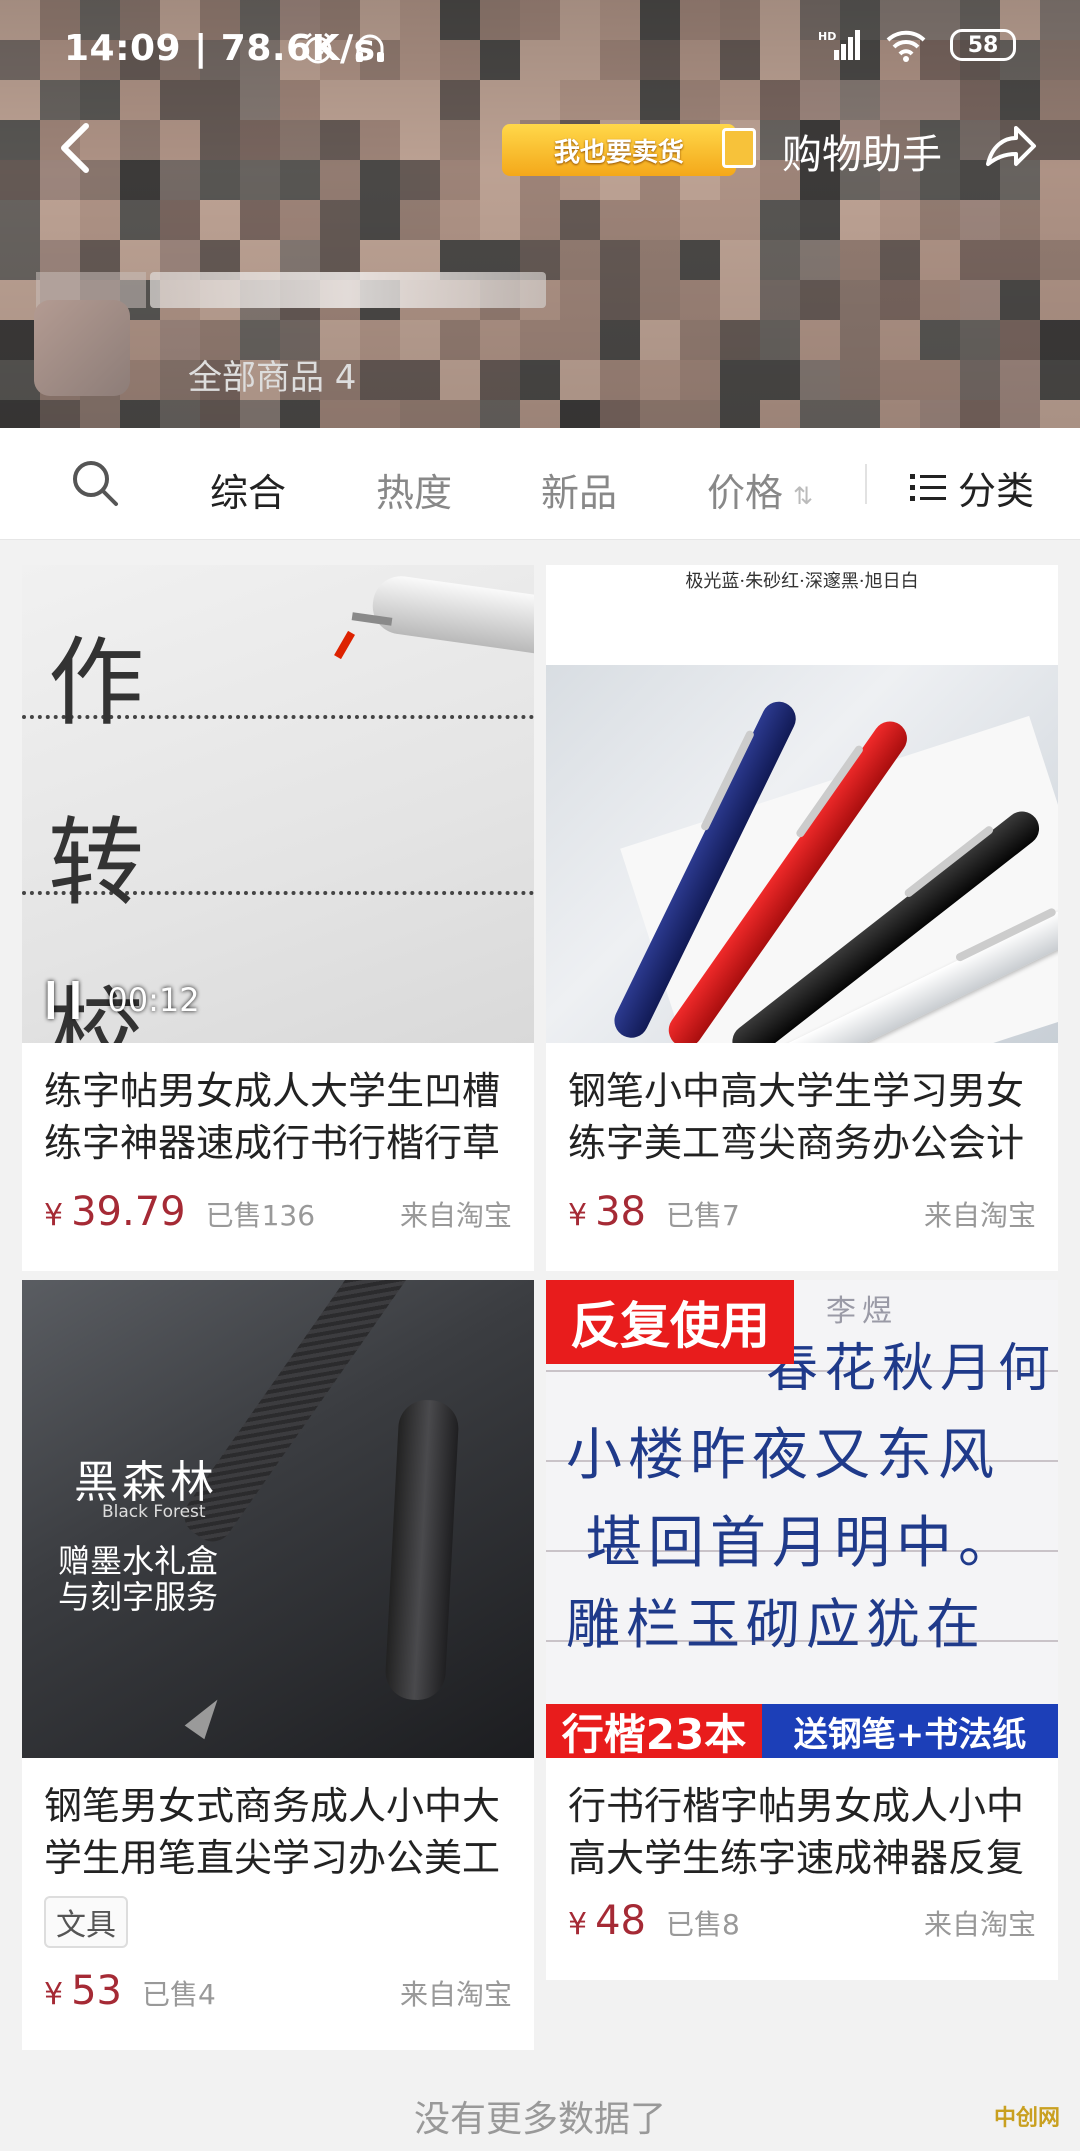 The image size is (1080, 2151). What do you see at coordinates (278, 1993) in the screenshot?
I see `product-footer: ¥ 53 已售4 来自淘宝` at bounding box center [278, 1993].